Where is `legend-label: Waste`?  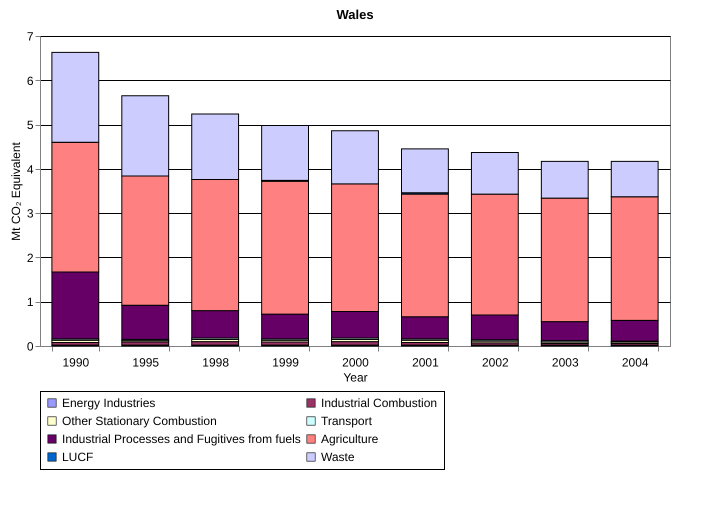
legend-label: Waste is located at coordinates (338, 457).